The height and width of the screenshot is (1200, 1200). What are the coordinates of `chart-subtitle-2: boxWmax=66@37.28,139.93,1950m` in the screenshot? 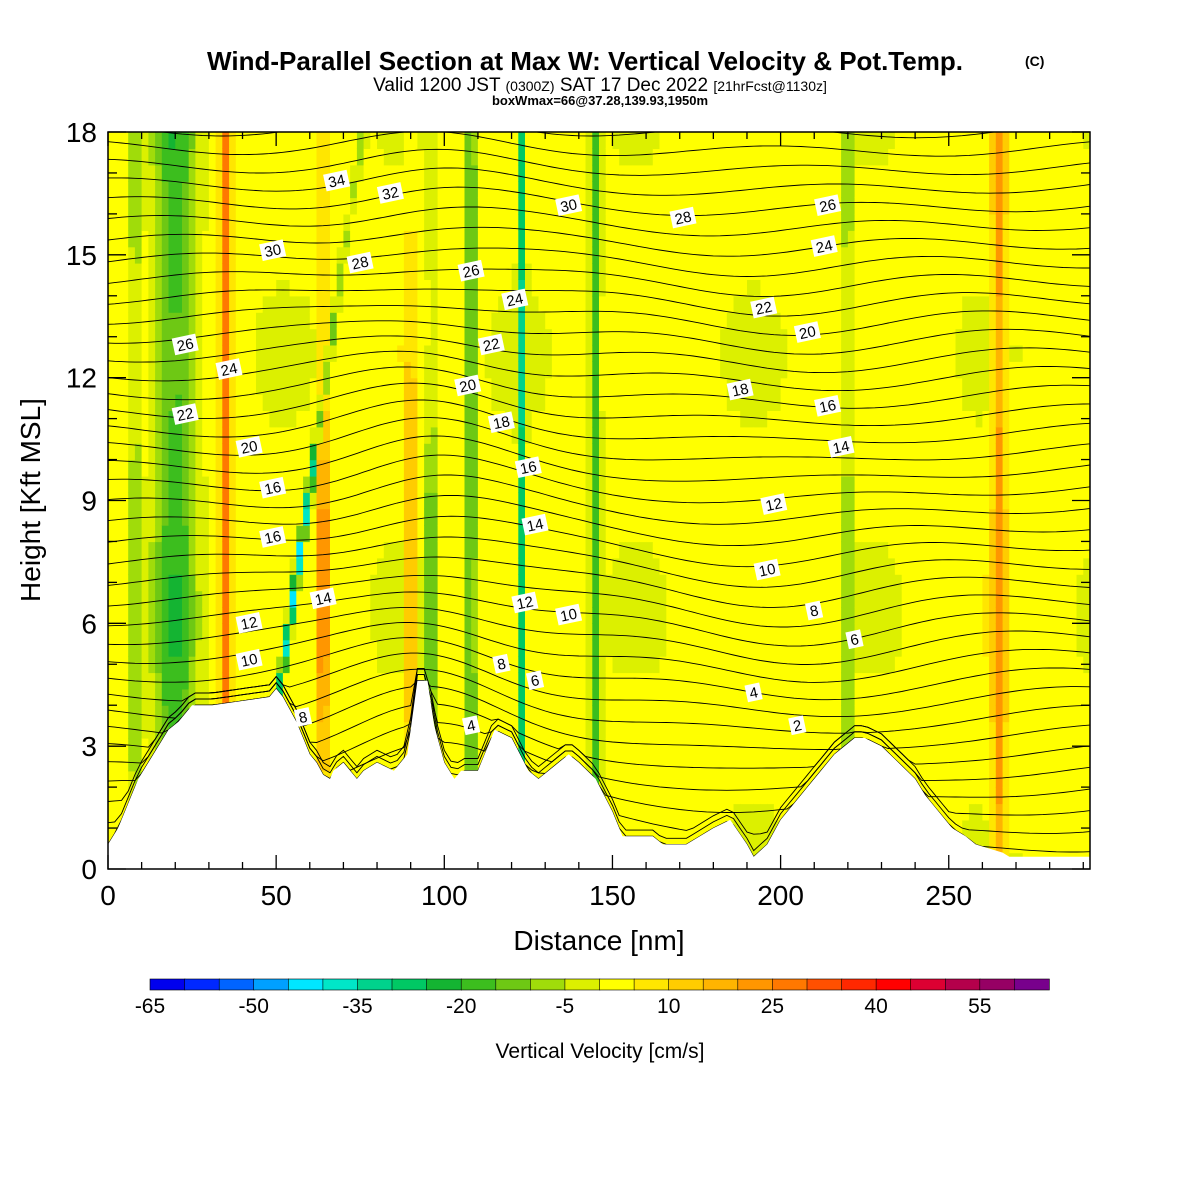 It's located at (600, 100).